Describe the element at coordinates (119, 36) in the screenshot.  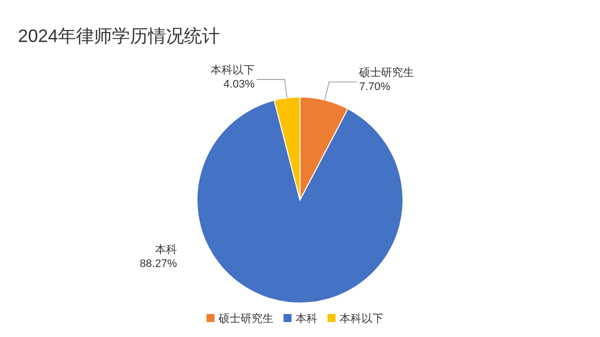
I see `chart-title: 2024年律师学历情况统计` at that location.